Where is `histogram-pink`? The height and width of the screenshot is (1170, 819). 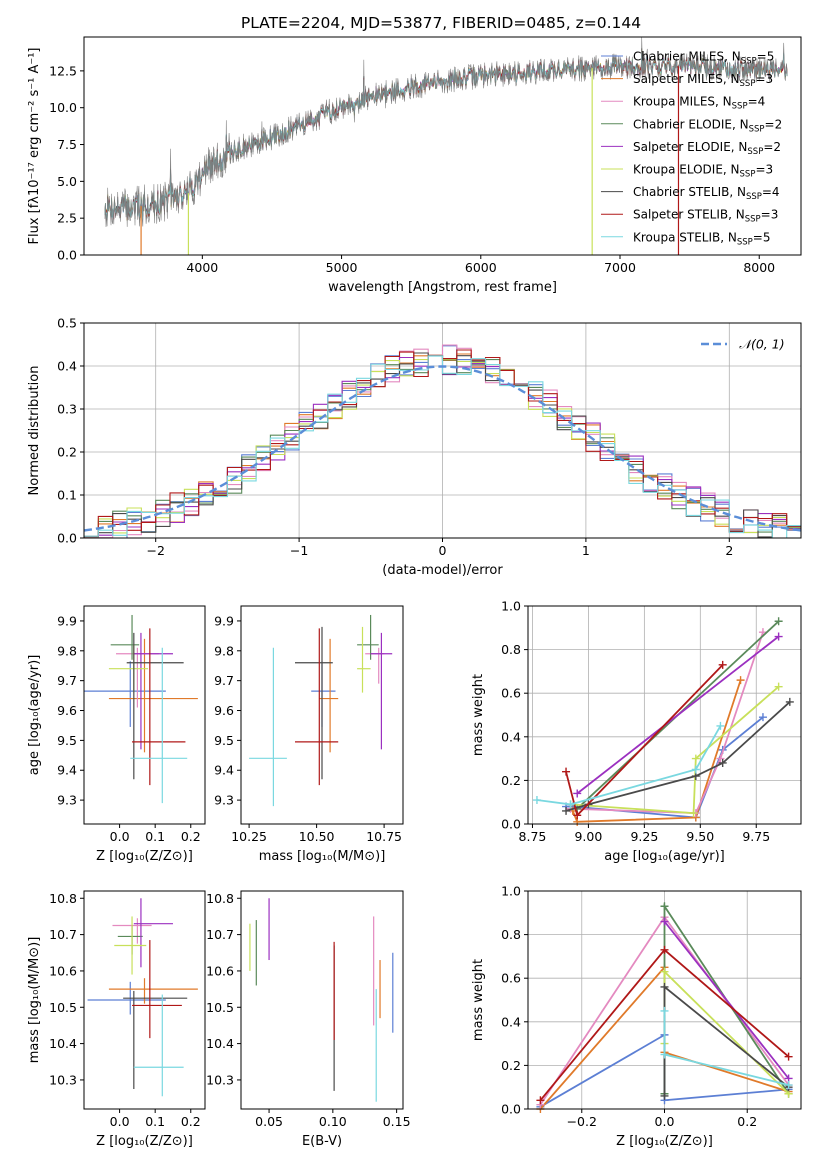
histogram-pink is located at coordinates (442, 441).